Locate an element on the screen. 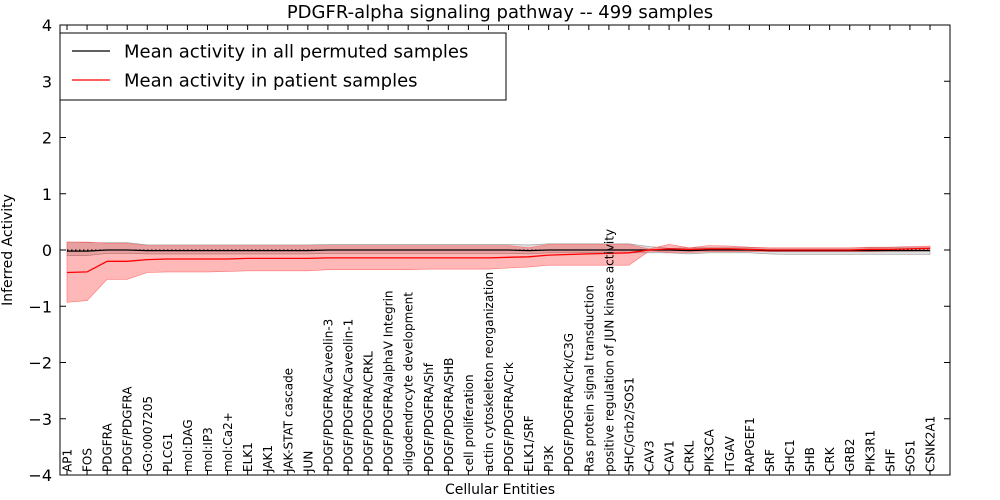  x-tick-label: FOS is located at coordinates (88, 460).